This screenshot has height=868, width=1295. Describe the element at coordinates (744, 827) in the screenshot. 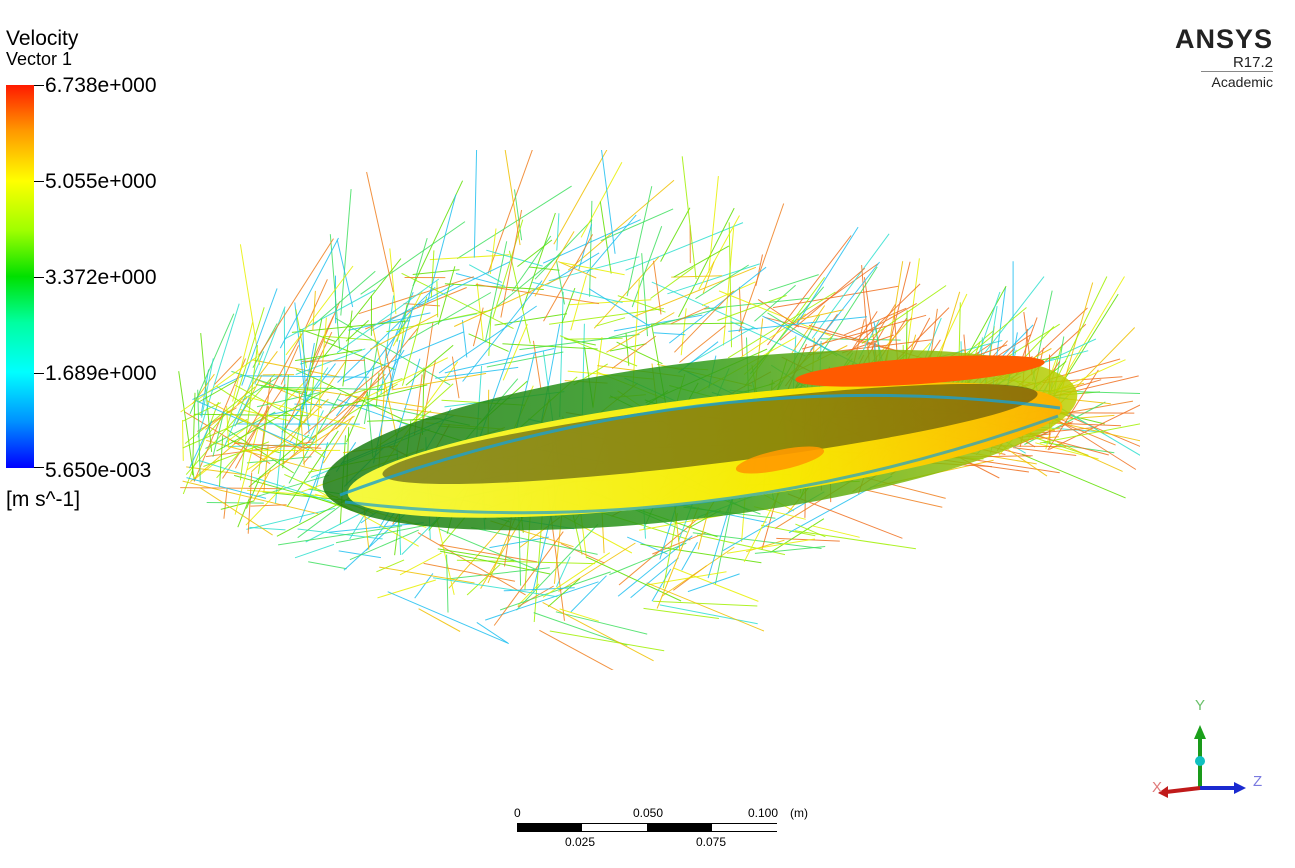

I see `scale-segment` at that location.